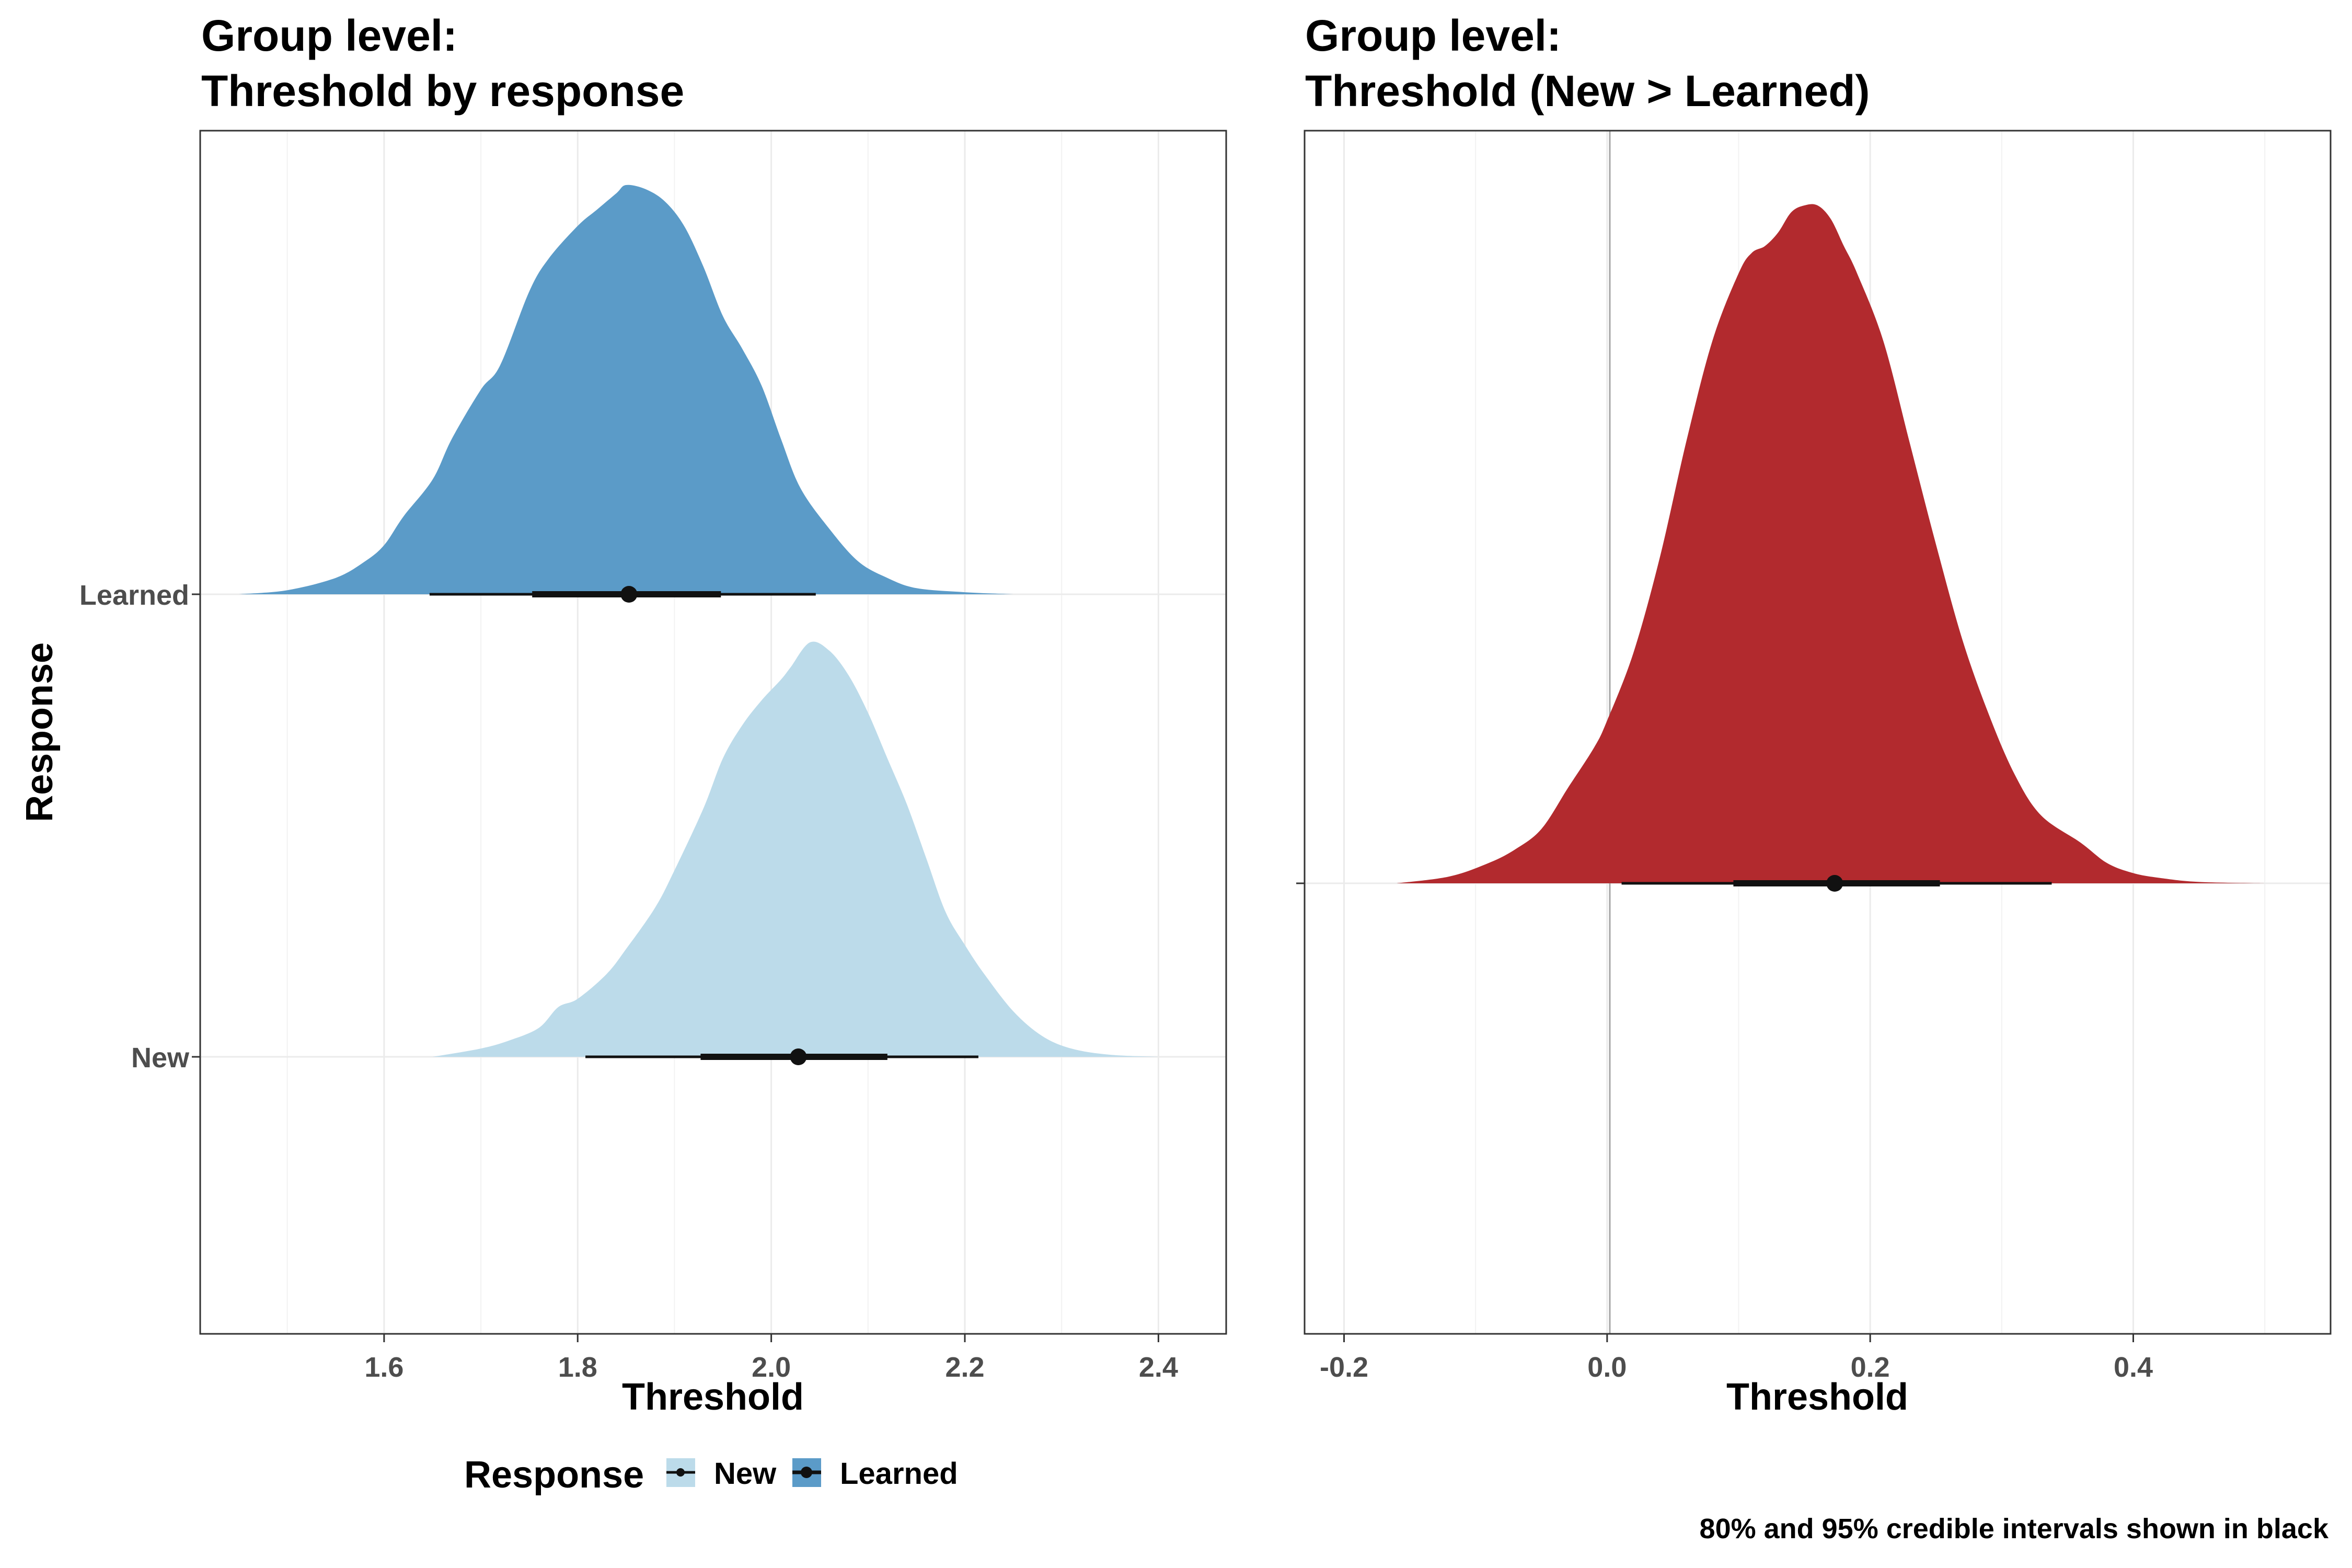 The image size is (2352, 1568). Describe the element at coordinates (134, 595) in the screenshot. I see `y-tick-label-learned: Learned` at that location.